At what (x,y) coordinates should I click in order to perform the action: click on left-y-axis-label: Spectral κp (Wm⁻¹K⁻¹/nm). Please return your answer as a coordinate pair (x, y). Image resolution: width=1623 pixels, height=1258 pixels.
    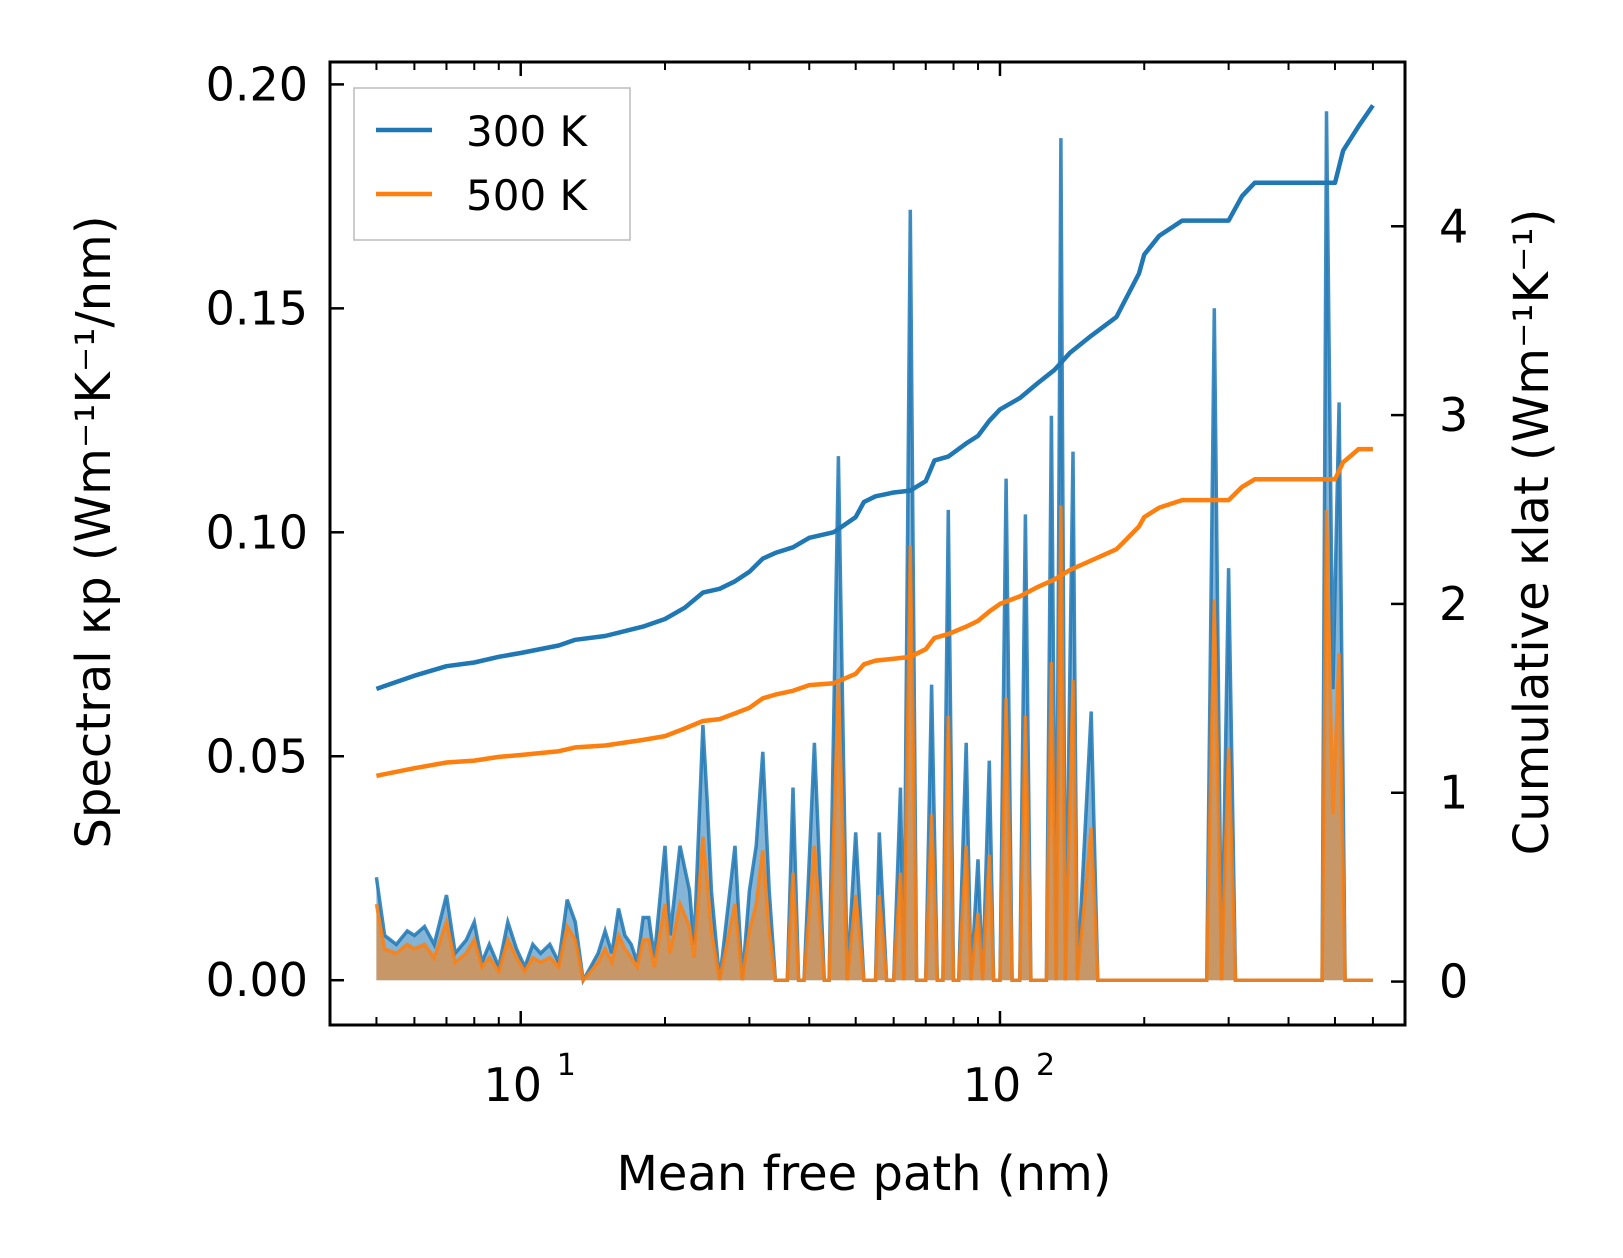
    Looking at the image, I should click on (94, 531).